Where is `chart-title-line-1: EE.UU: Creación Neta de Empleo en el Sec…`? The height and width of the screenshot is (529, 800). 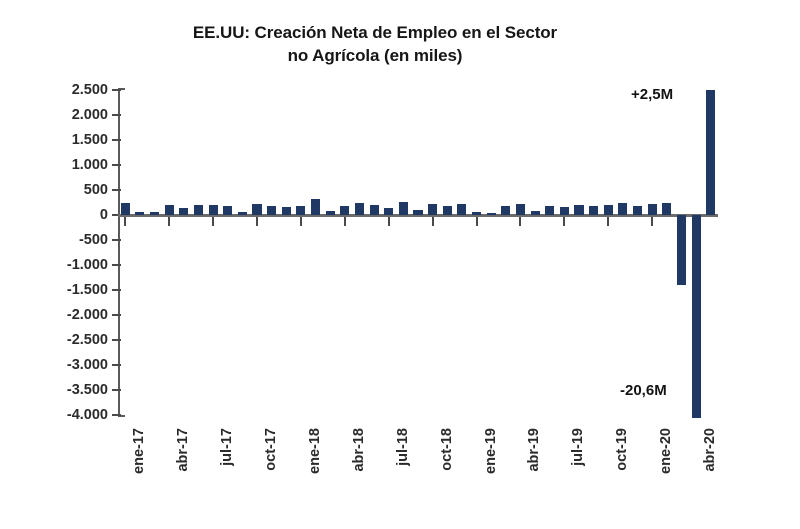
chart-title-line-1: EE.UU: Creación Neta de Empleo en el Sec… is located at coordinates (375, 32).